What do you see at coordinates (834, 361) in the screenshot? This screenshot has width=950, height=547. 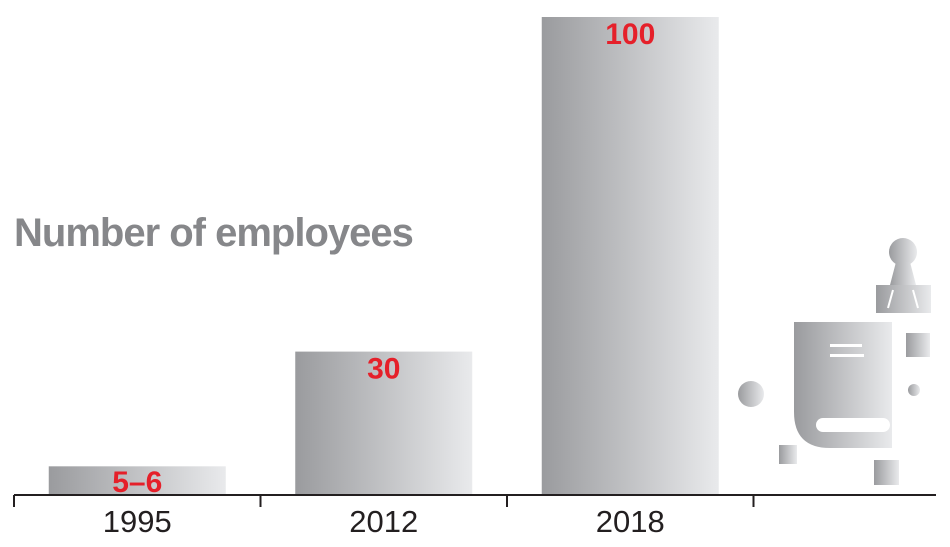 I see `office-building-icon` at bounding box center [834, 361].